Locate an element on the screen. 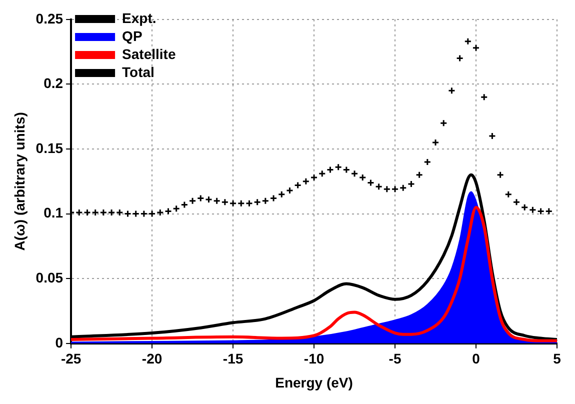 This screenshot has height=404, width=575. x-tick-label: -5 is located at coordinates (395, 358).